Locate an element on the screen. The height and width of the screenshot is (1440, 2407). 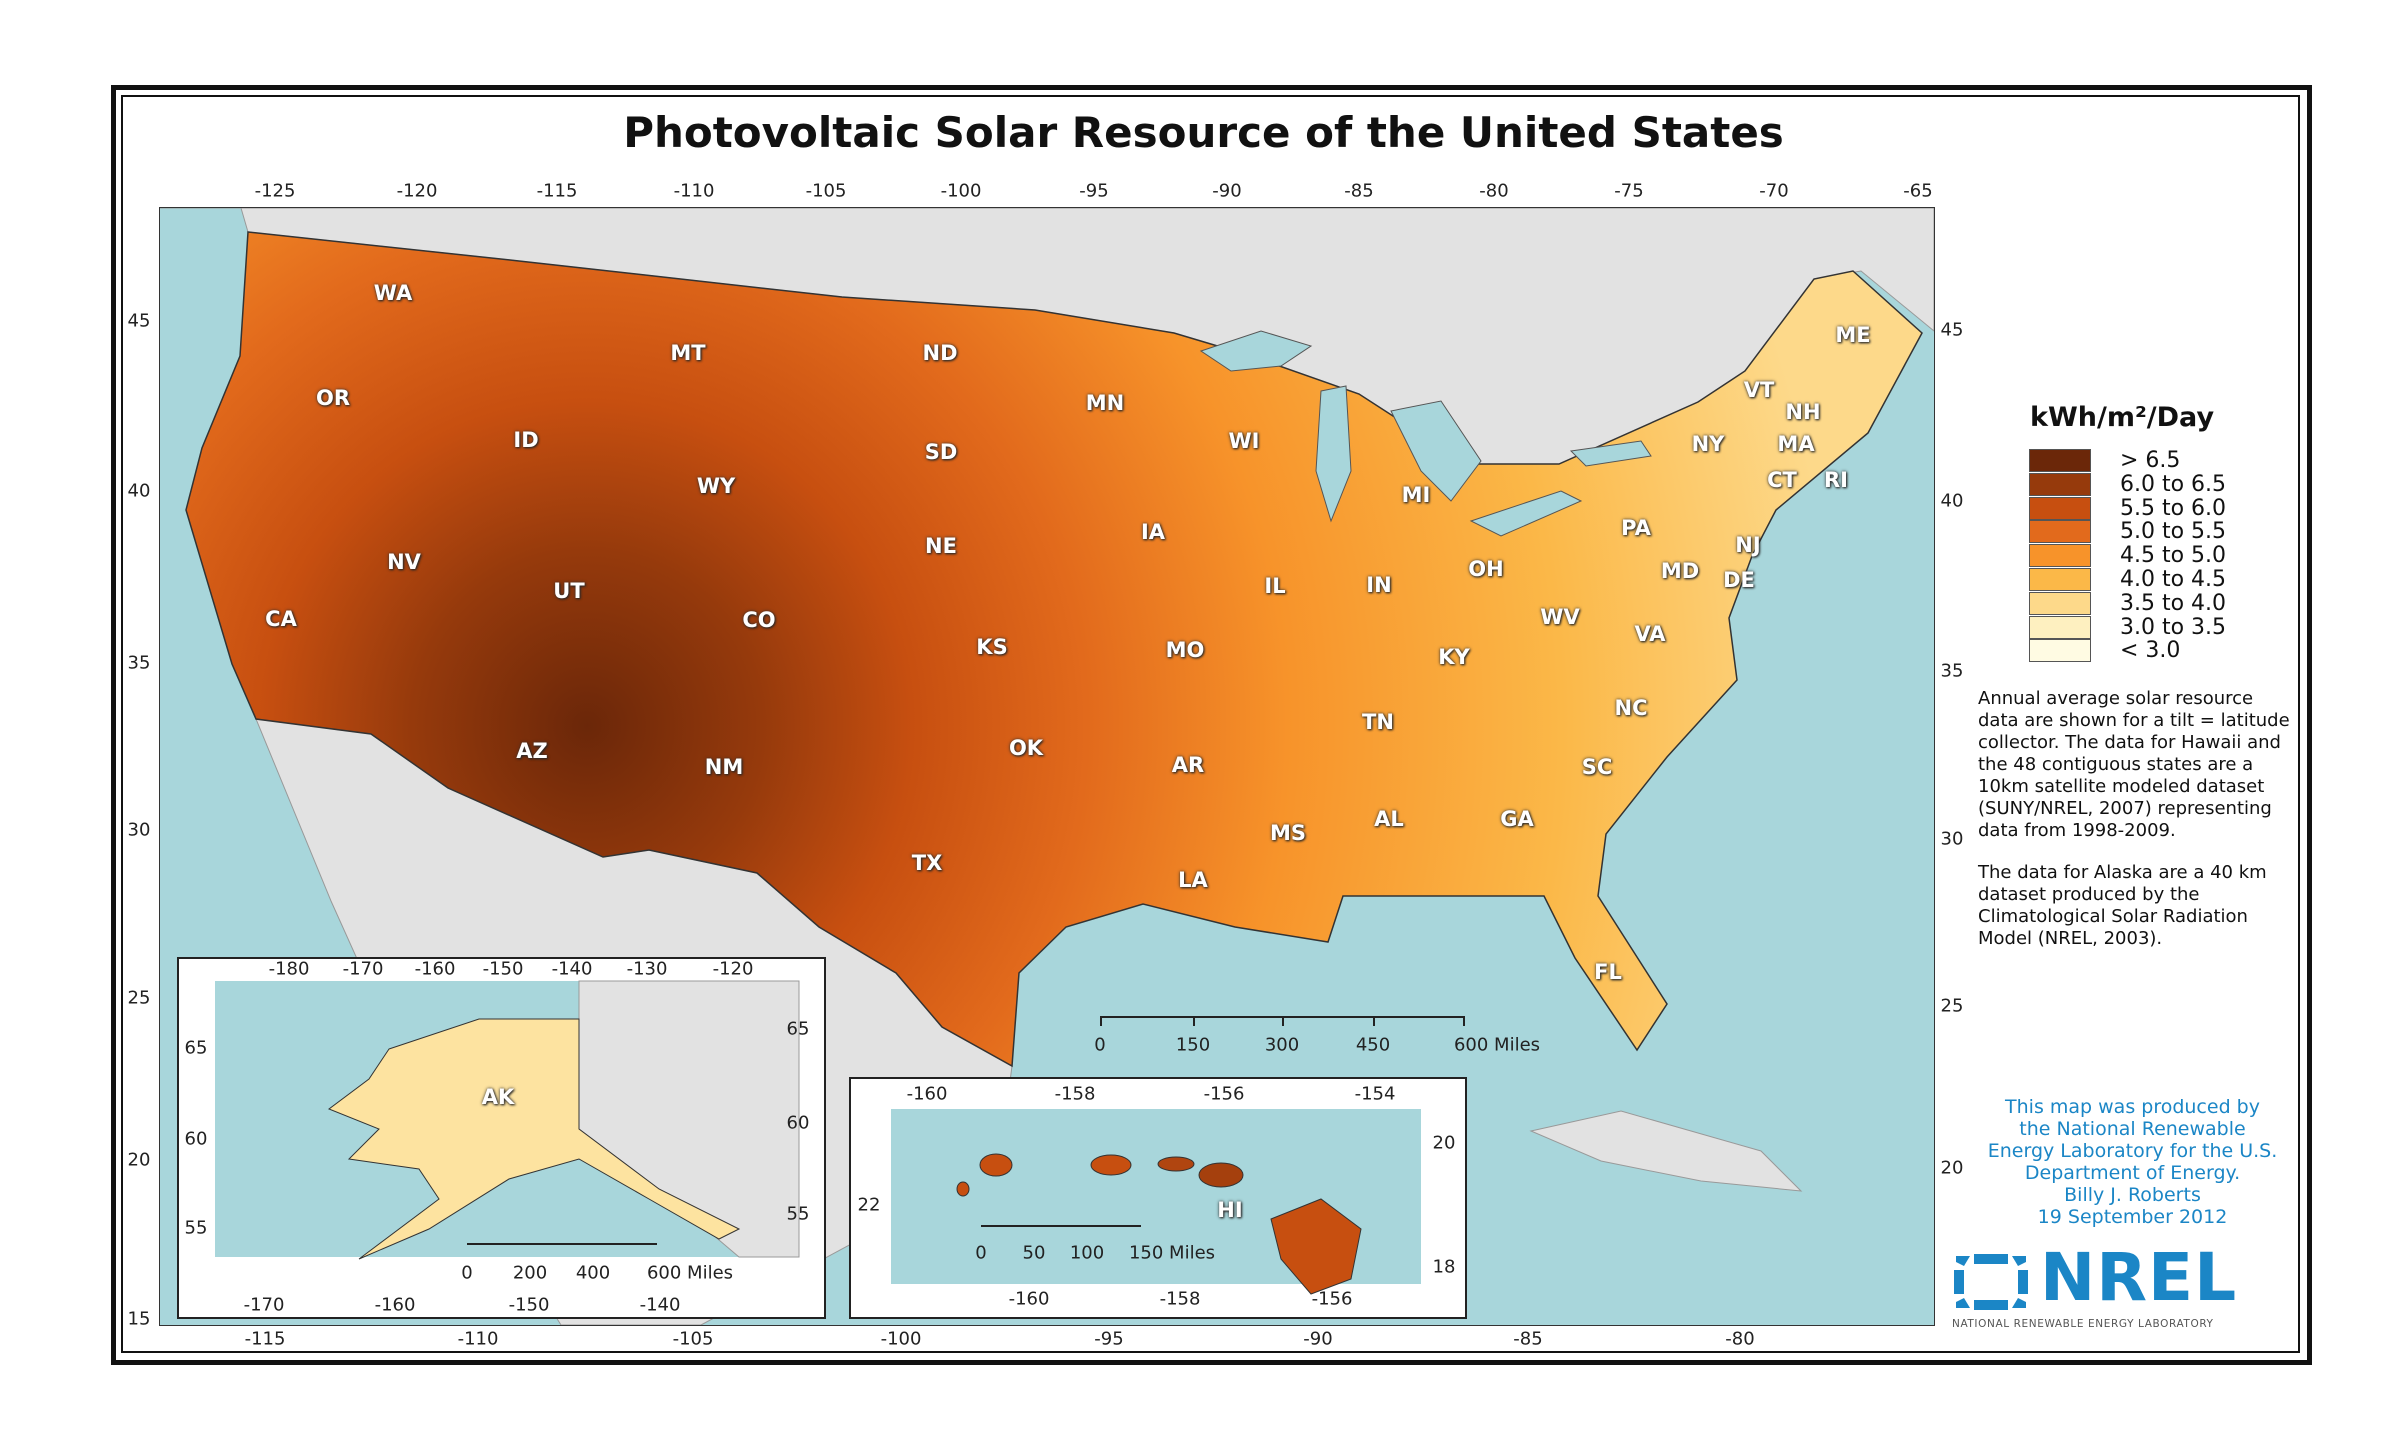
latitude-label: 22 is located at coordinates (869, 1205).